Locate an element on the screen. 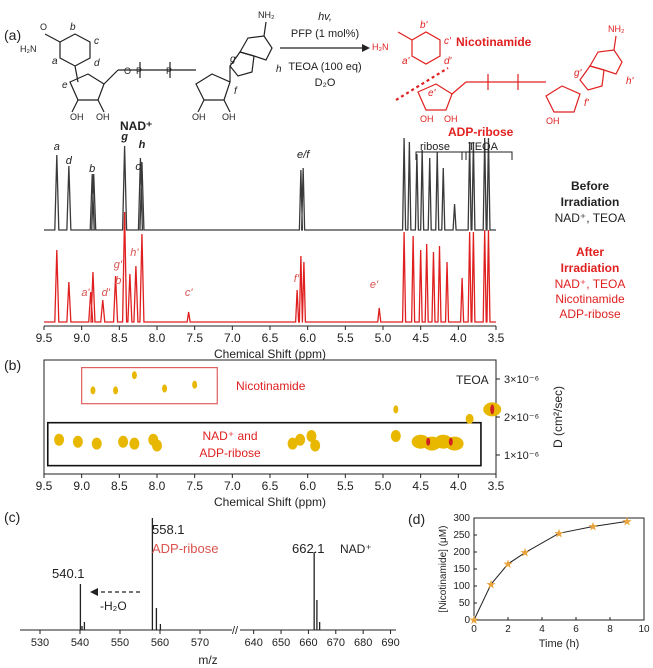 This screenshot has width=653, height=668. after-sub-2: Nicotinamide is located at coordinates (590, 299).